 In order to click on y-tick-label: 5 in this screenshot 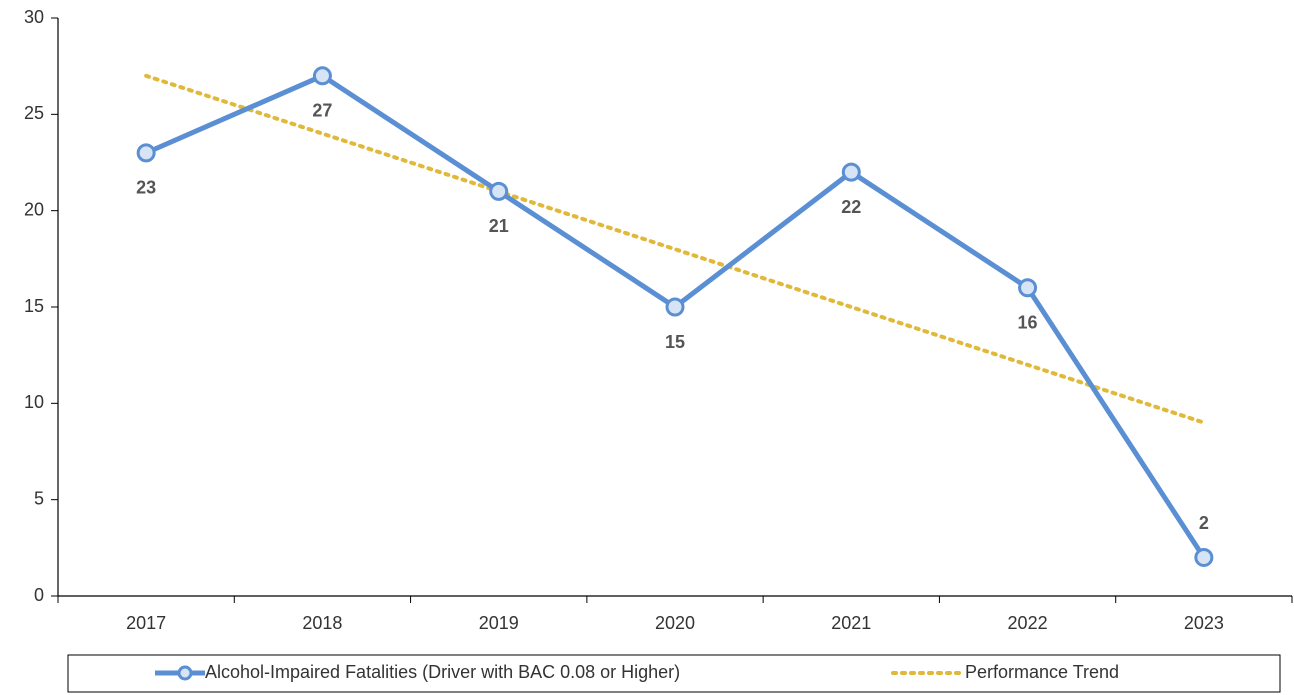, I will do `click(39, 498)`.